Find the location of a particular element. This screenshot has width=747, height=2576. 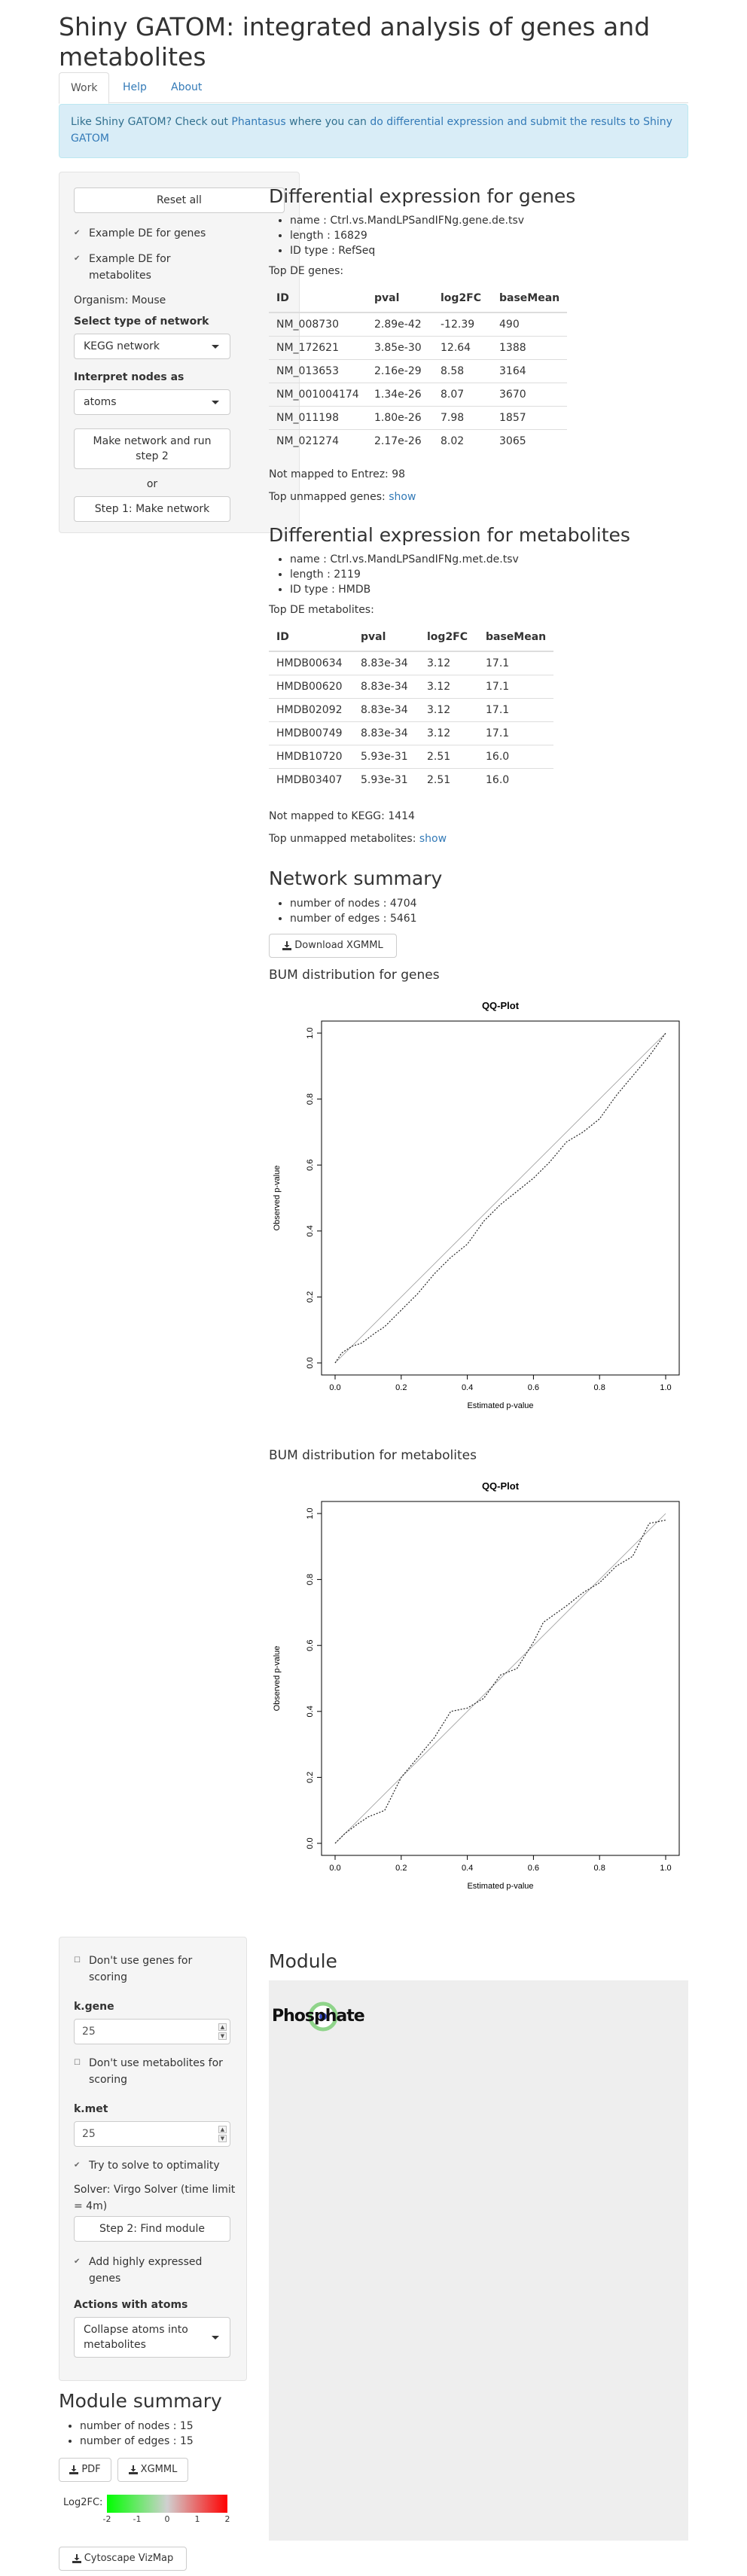

table-cell: 8.02 is located at coordinates (463, 441).